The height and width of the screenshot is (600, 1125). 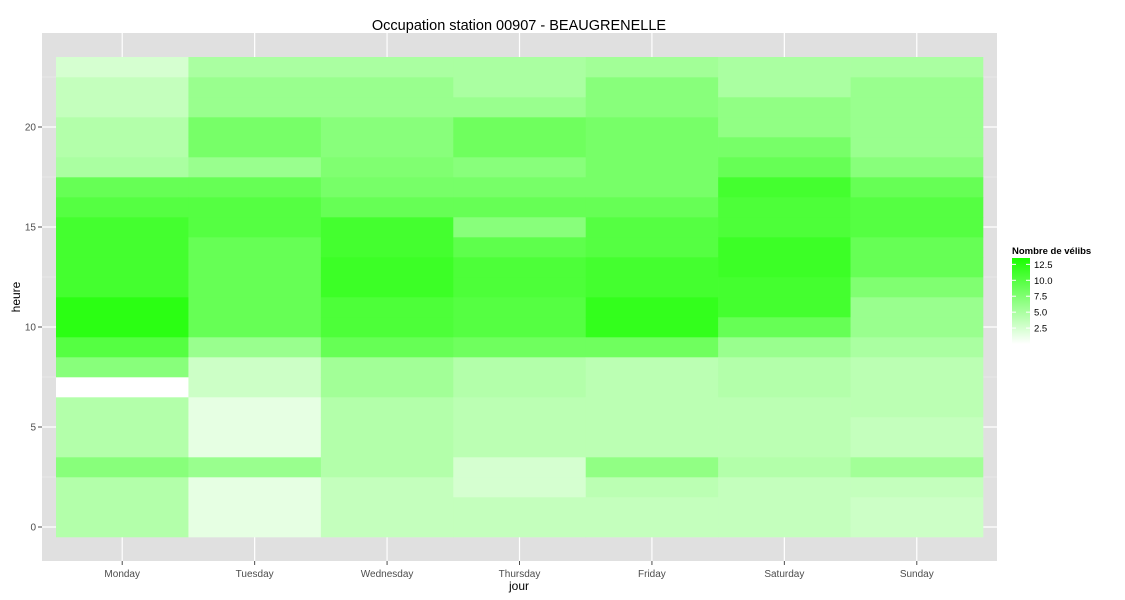 What do you see at coordinates (1043, 265) in the screenshot?
I see `legend-tick-label: 12.5` at bounding box center [1043, 265].